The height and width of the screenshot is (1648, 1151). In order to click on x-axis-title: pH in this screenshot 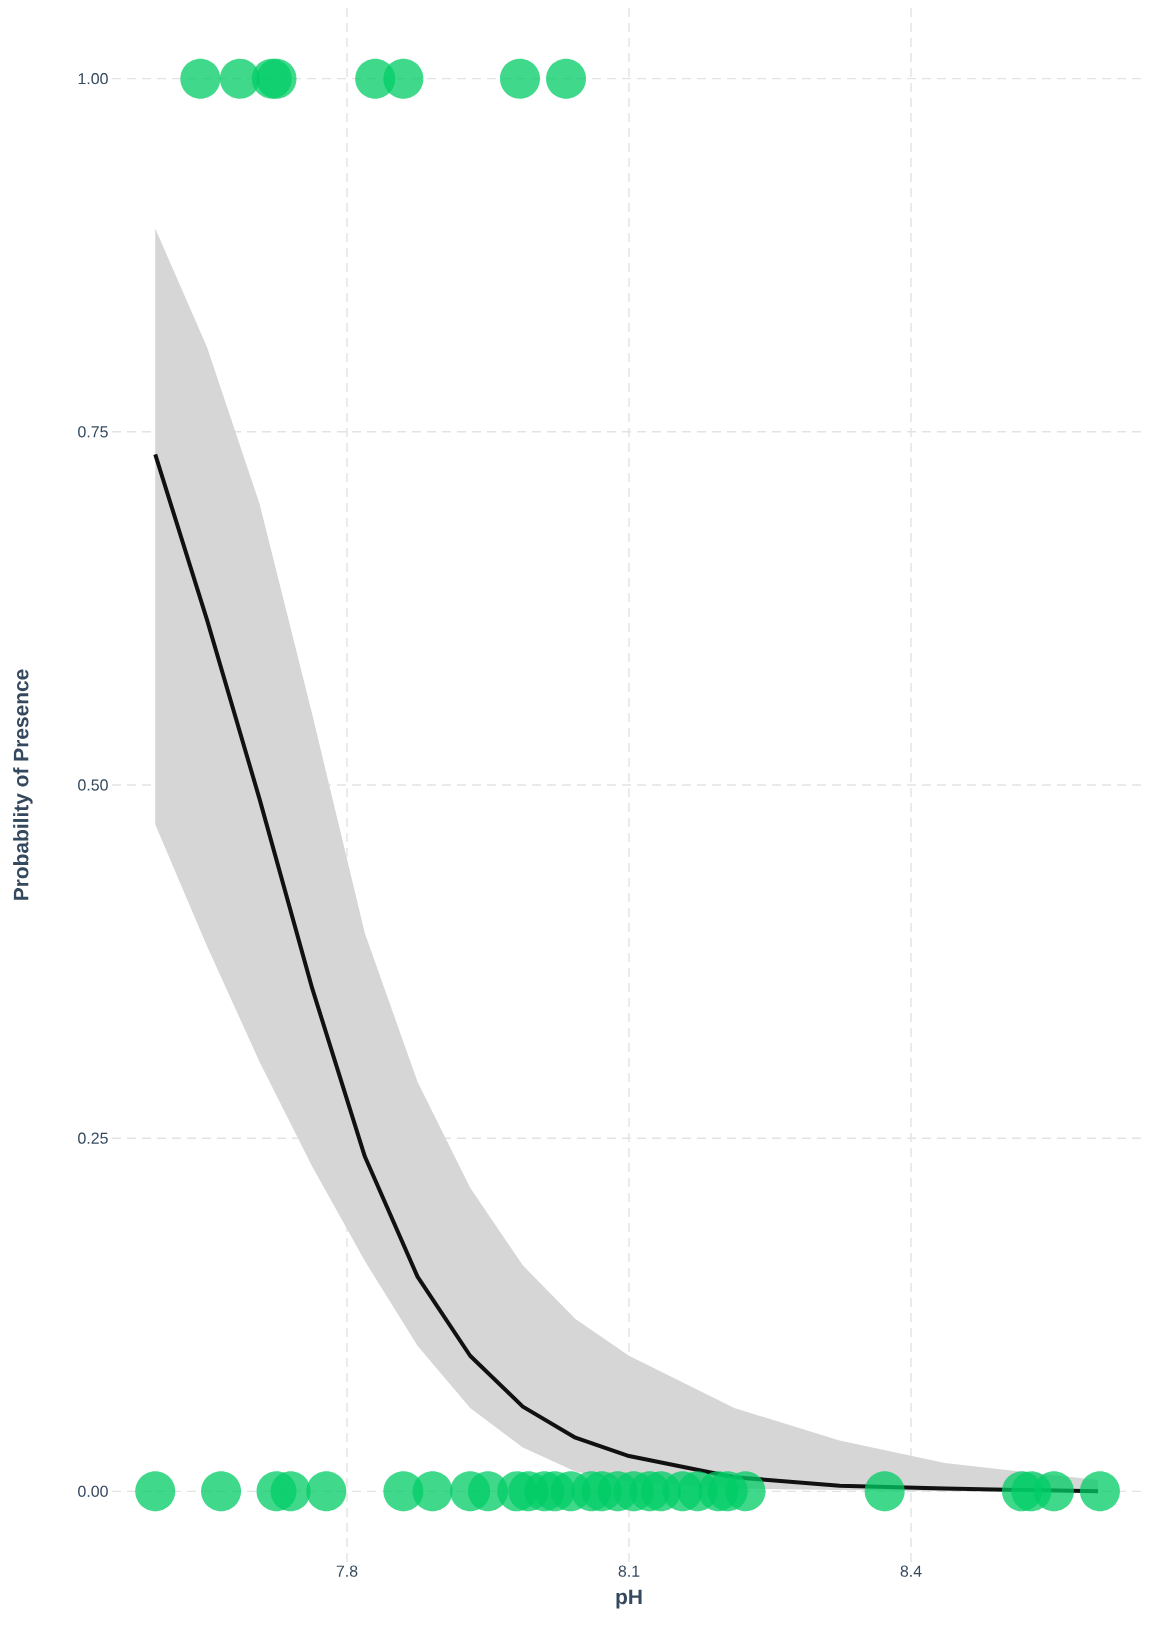, I will do `click(629, 1599)`.